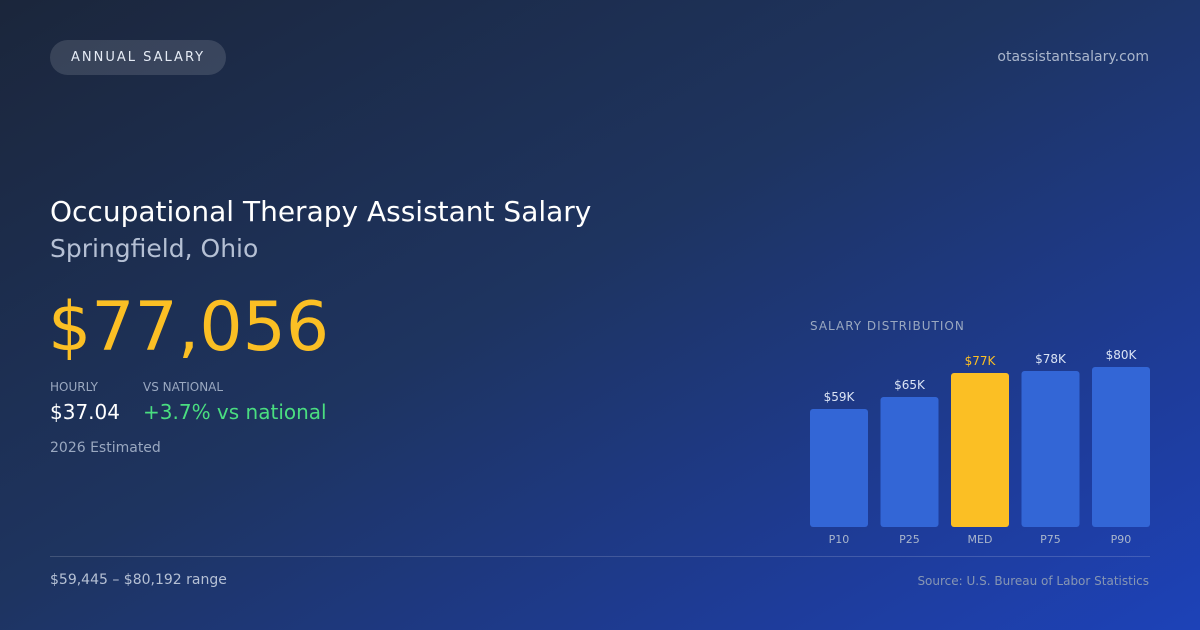 This screenshot has width=1200, height=630. What do you see at coordinates (189, 327) in the screenshot?
I see `salary: $77,056` at bounding box center [189, 327].